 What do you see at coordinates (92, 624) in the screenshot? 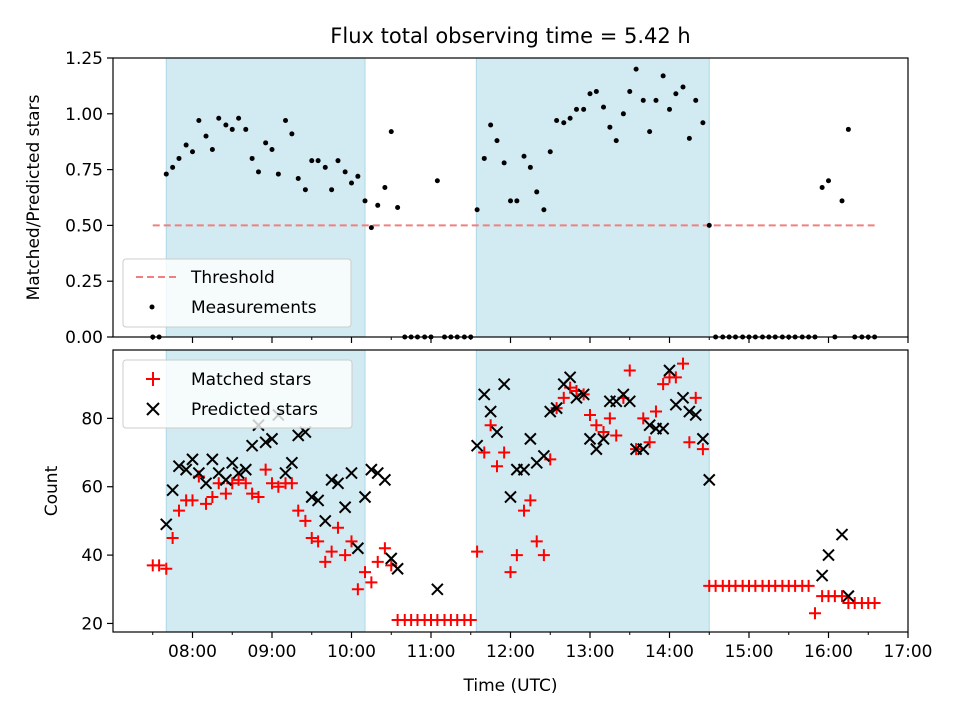
I see `bottom-y-tick-label: 20` at bounding box center [92, 624].